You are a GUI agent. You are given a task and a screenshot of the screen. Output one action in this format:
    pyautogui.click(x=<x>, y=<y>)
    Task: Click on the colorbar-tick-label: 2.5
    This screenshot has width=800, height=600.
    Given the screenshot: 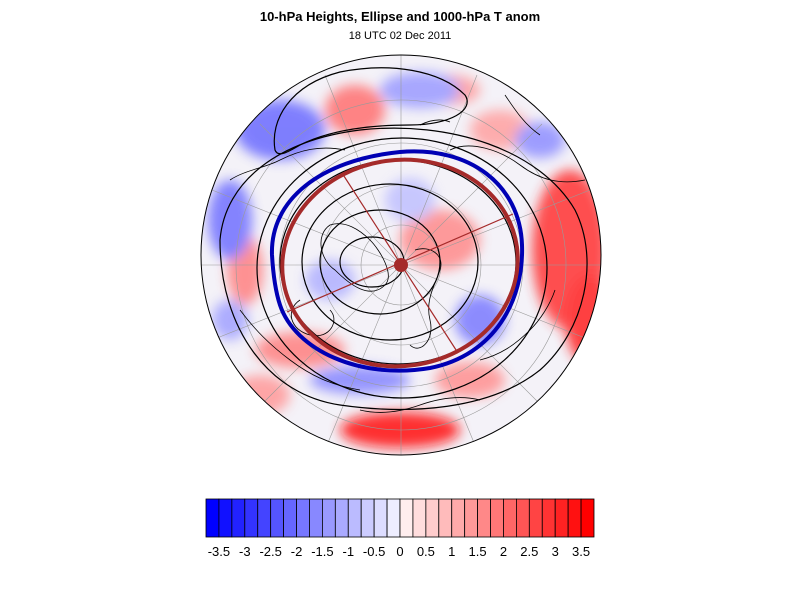 What is the action you would take?
    pyautogui.click(x=529, y=551)
    